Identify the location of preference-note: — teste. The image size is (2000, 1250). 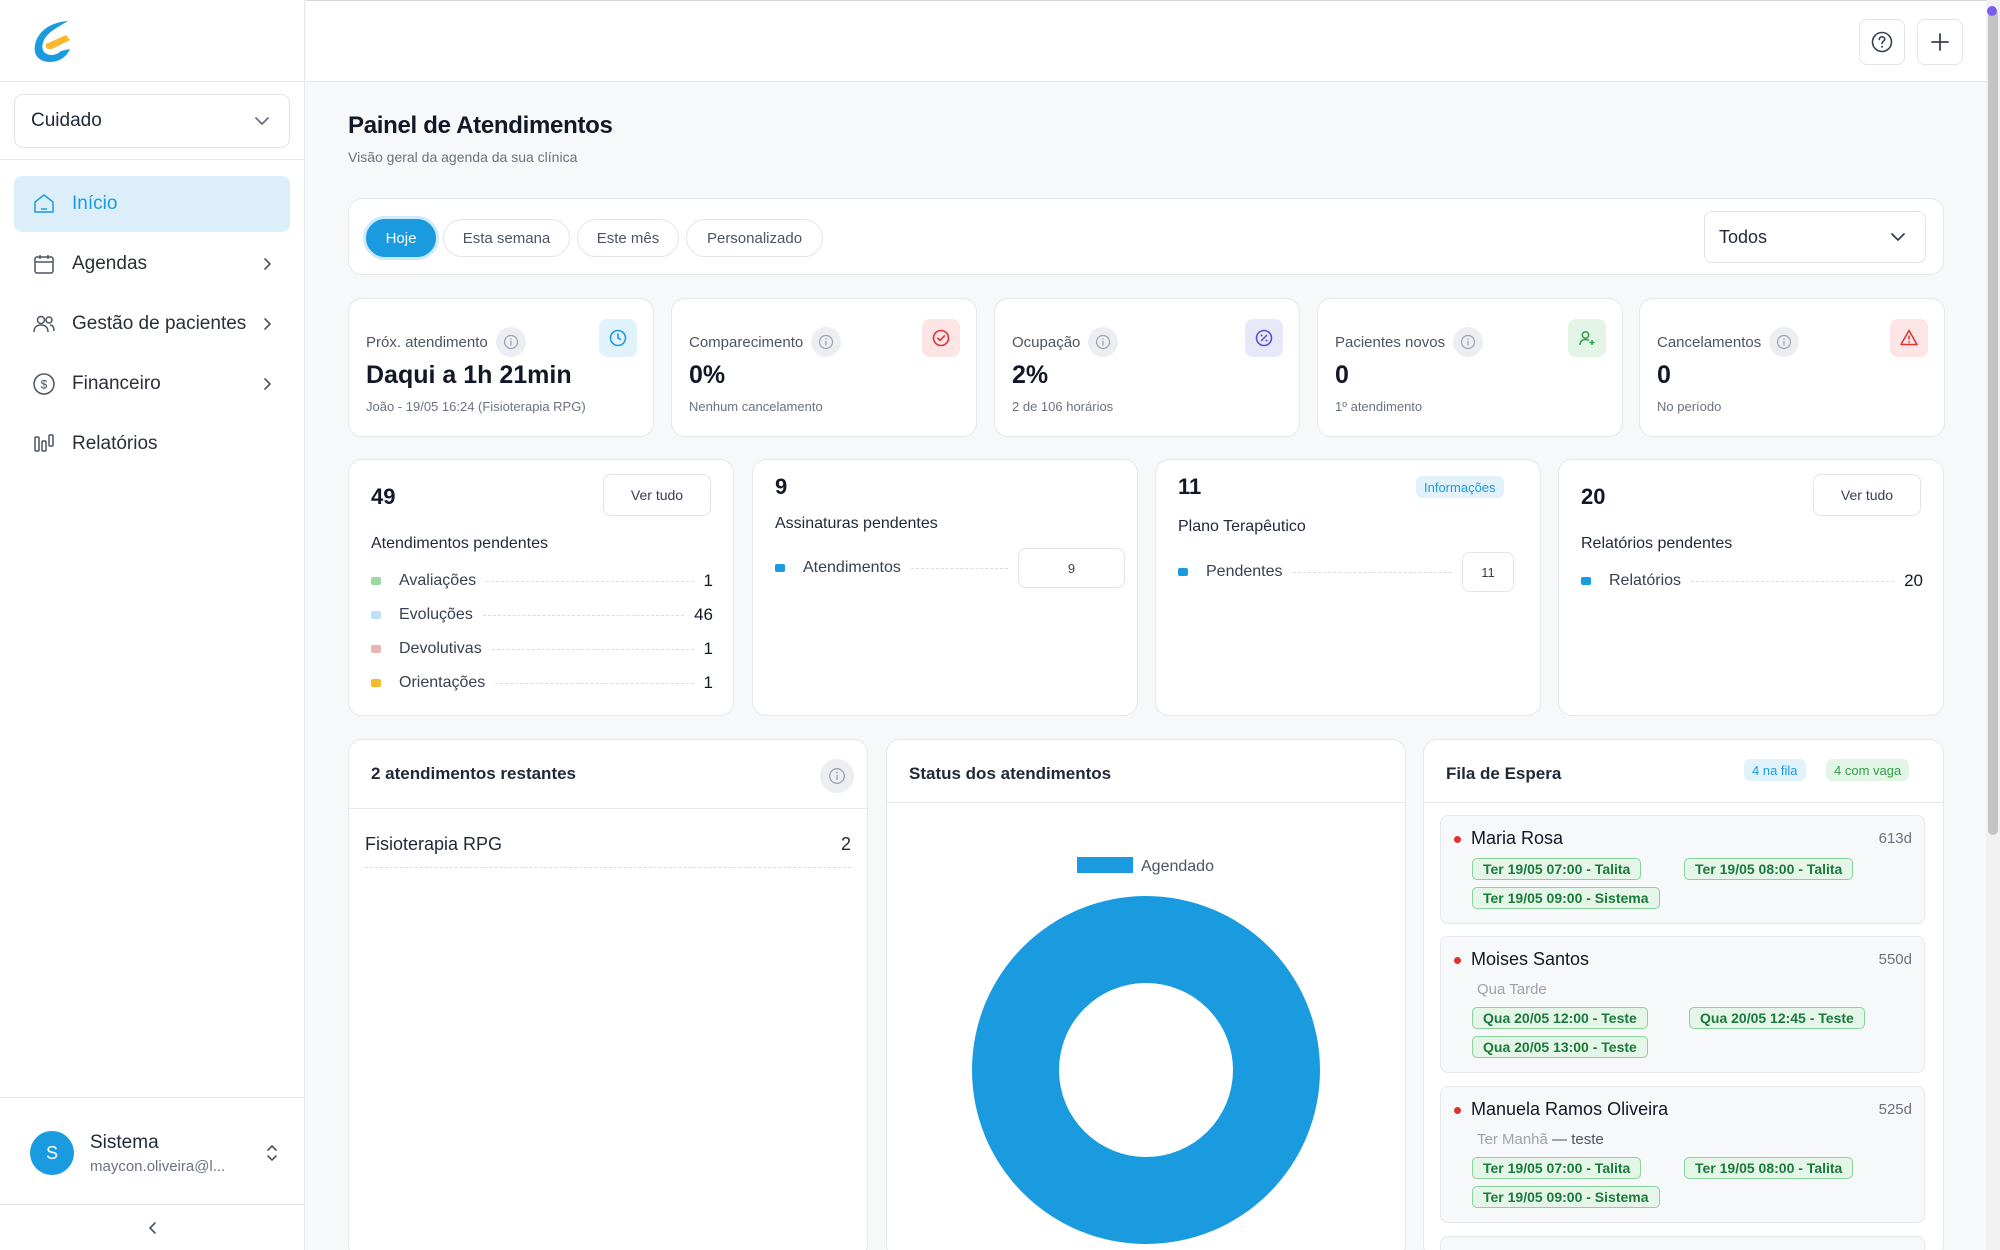
(1578, 1139).